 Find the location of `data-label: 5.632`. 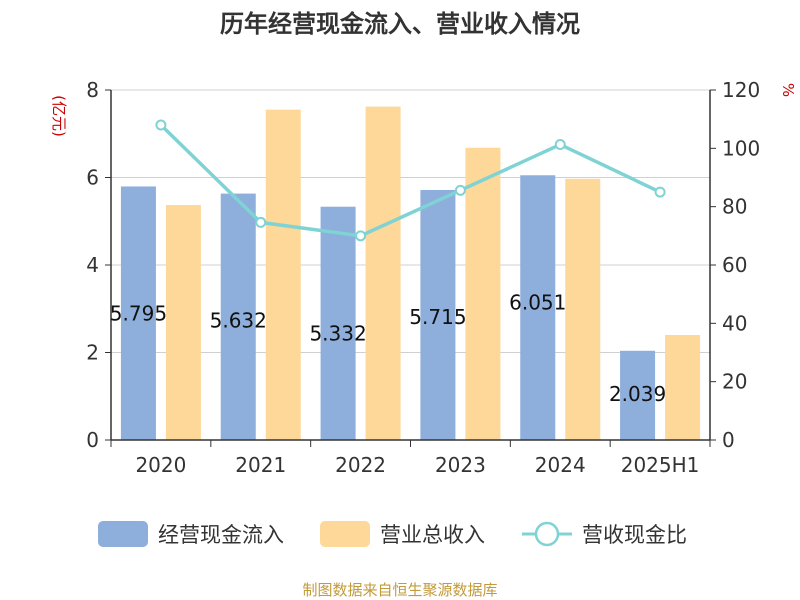

data-label: 5.632 is located at coordinates (238, 321).